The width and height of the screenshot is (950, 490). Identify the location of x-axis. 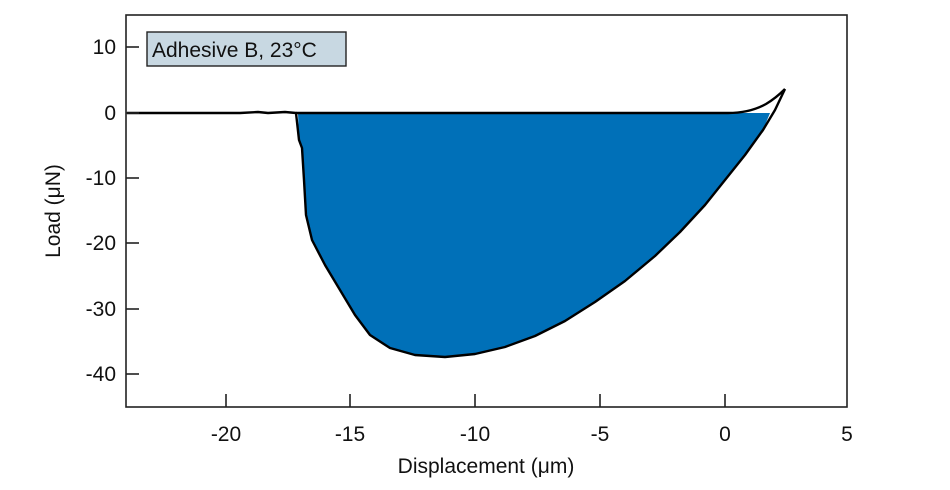
(475, 400).